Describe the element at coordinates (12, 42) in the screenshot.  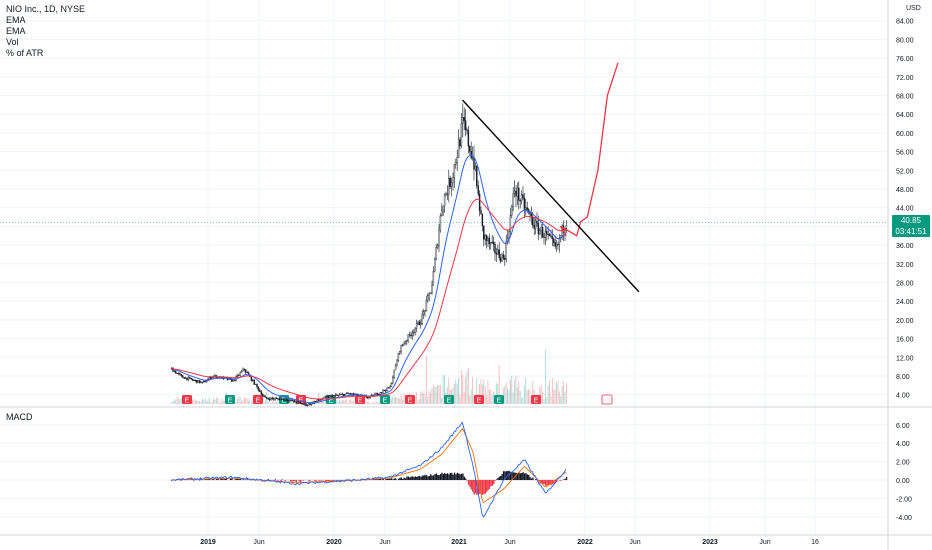
I see `legend-indicator: Vol` at that location.